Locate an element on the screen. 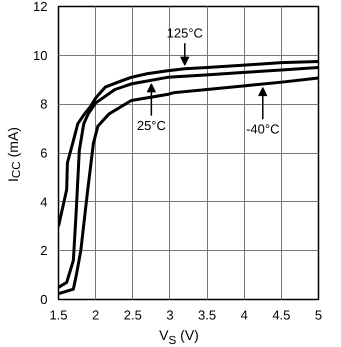  y-tick-label: 4 is located at coordinates (44, 202).